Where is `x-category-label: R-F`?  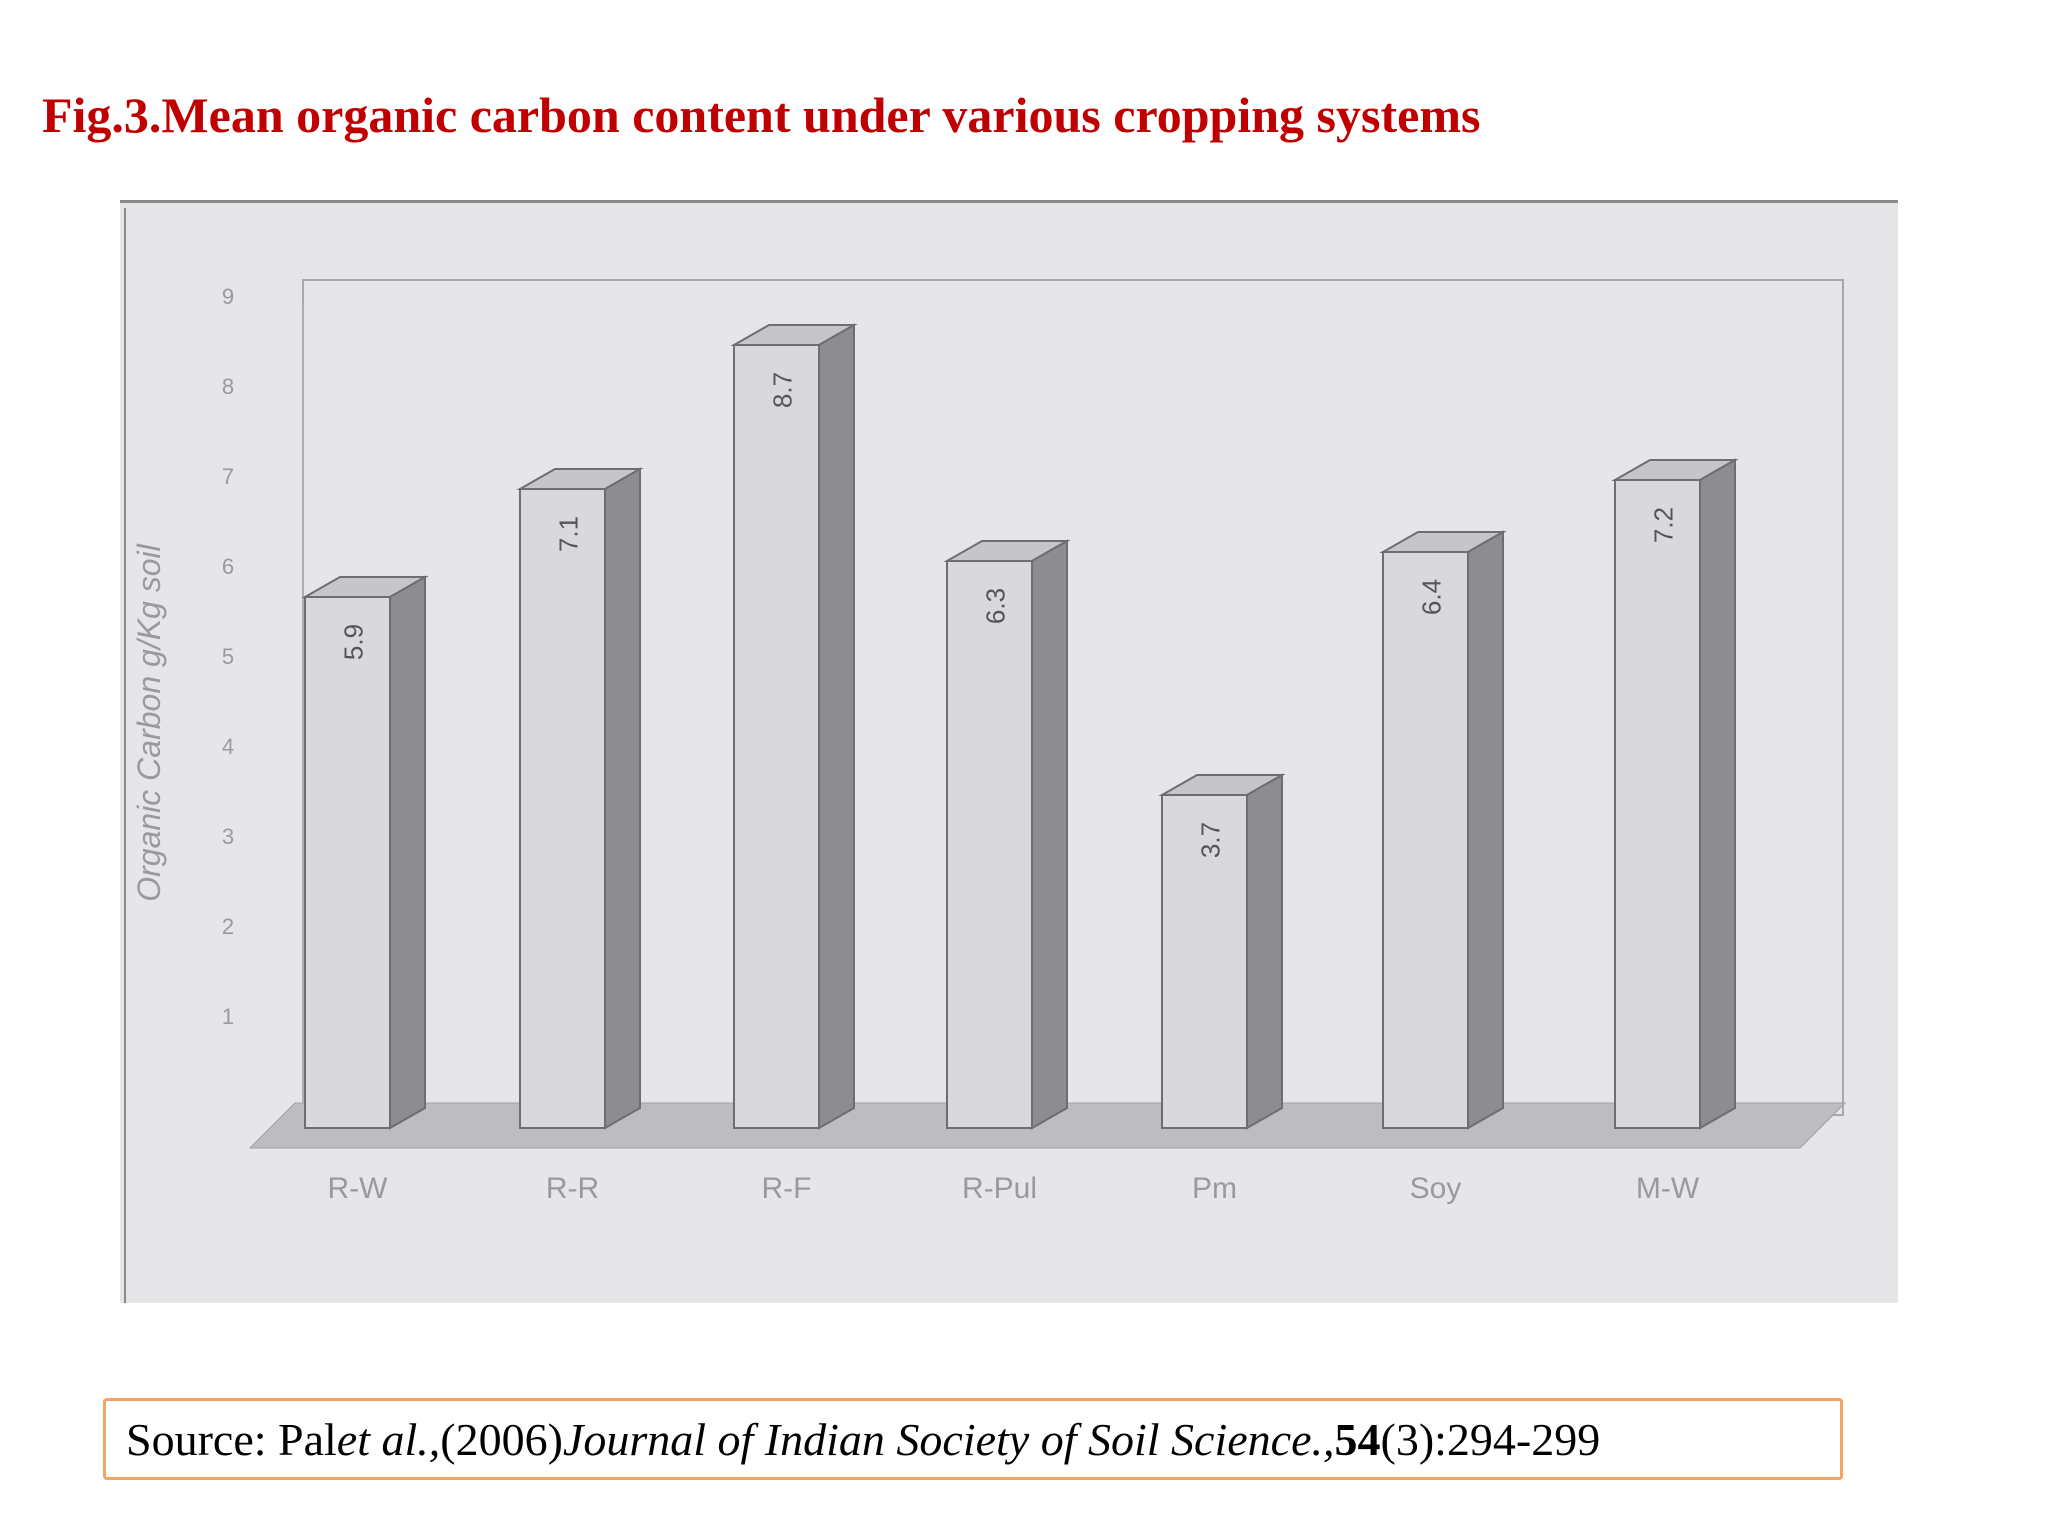 x-category-label: R-F is located at coordinates (787, 1188).